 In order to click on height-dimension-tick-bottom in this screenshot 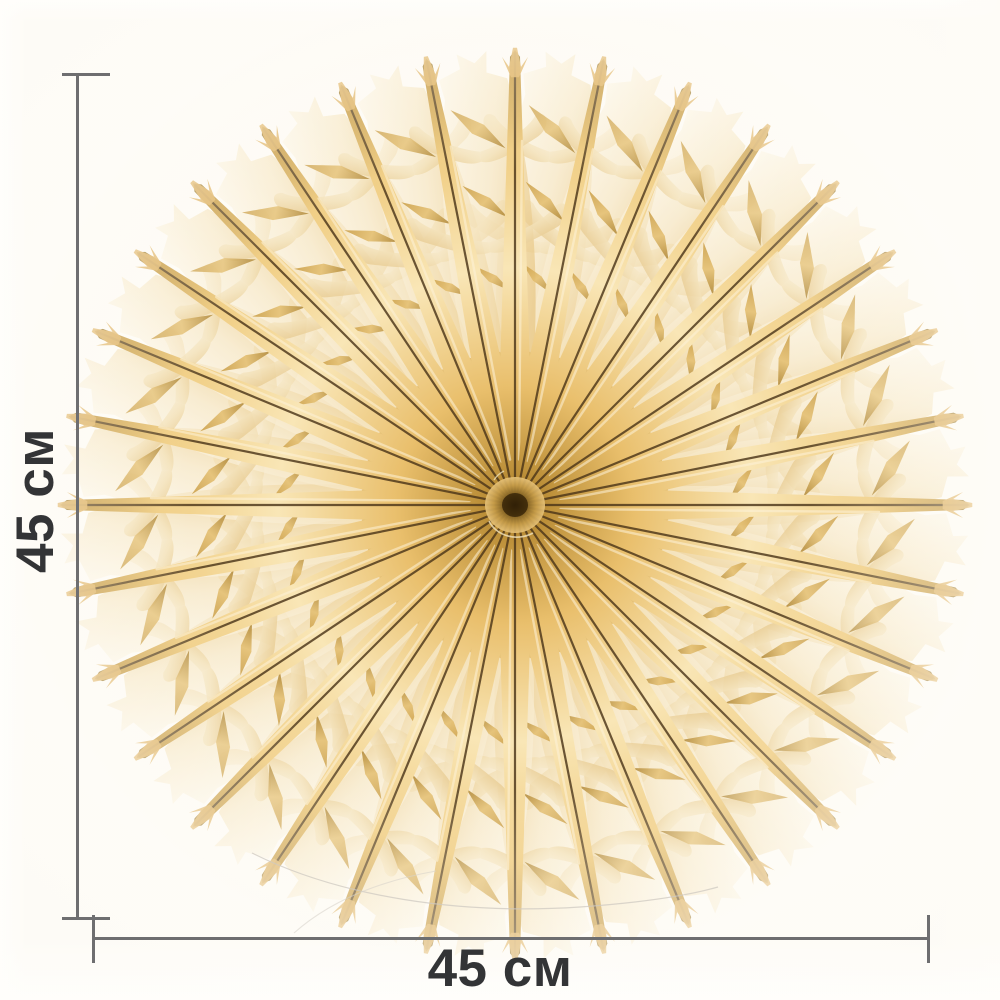, I will do `click(86, 918)`.